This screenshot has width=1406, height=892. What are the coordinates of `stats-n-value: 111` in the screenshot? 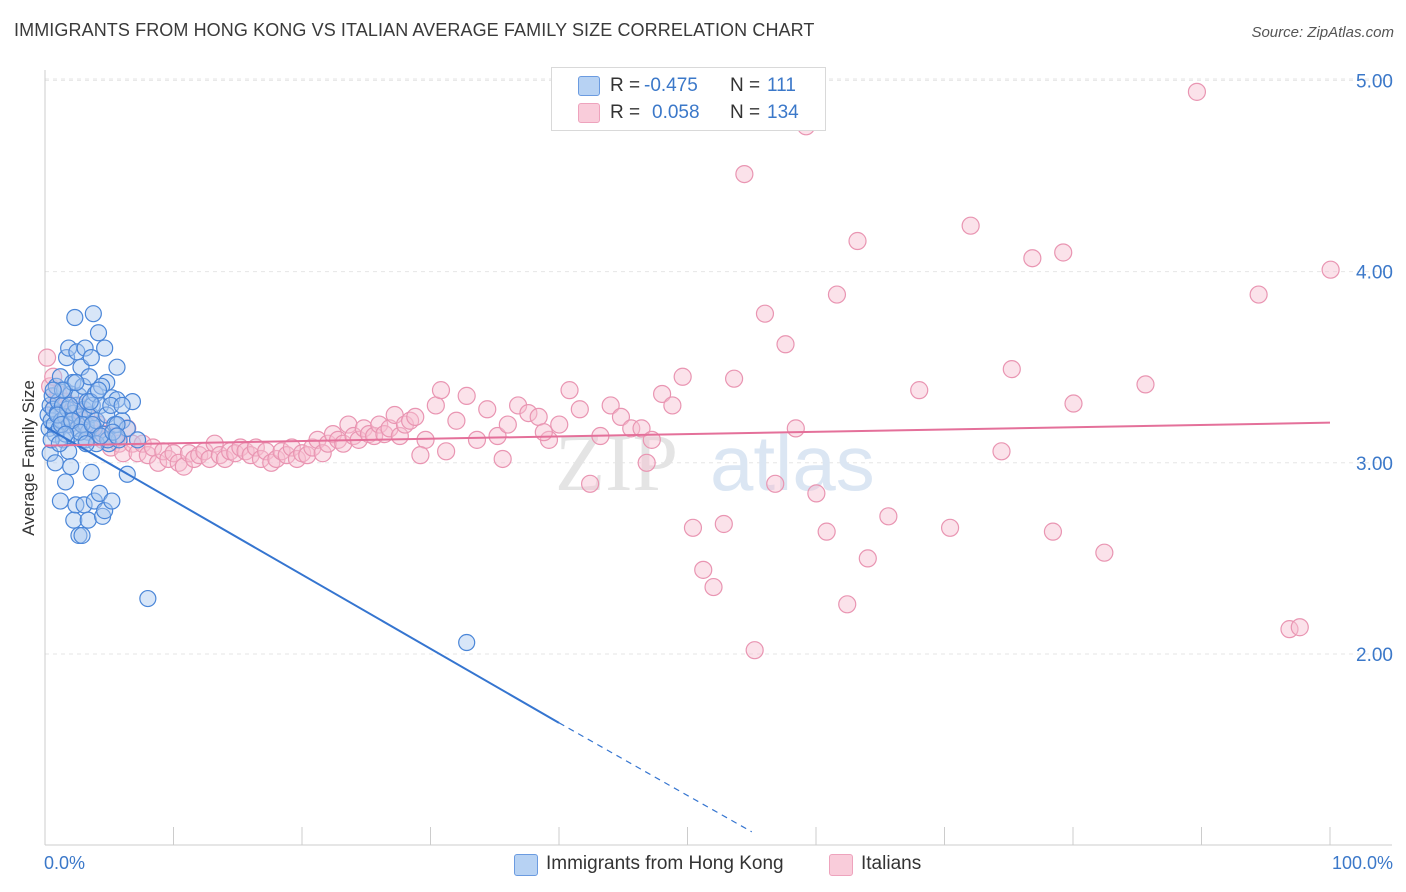 It's located at (781, 85).